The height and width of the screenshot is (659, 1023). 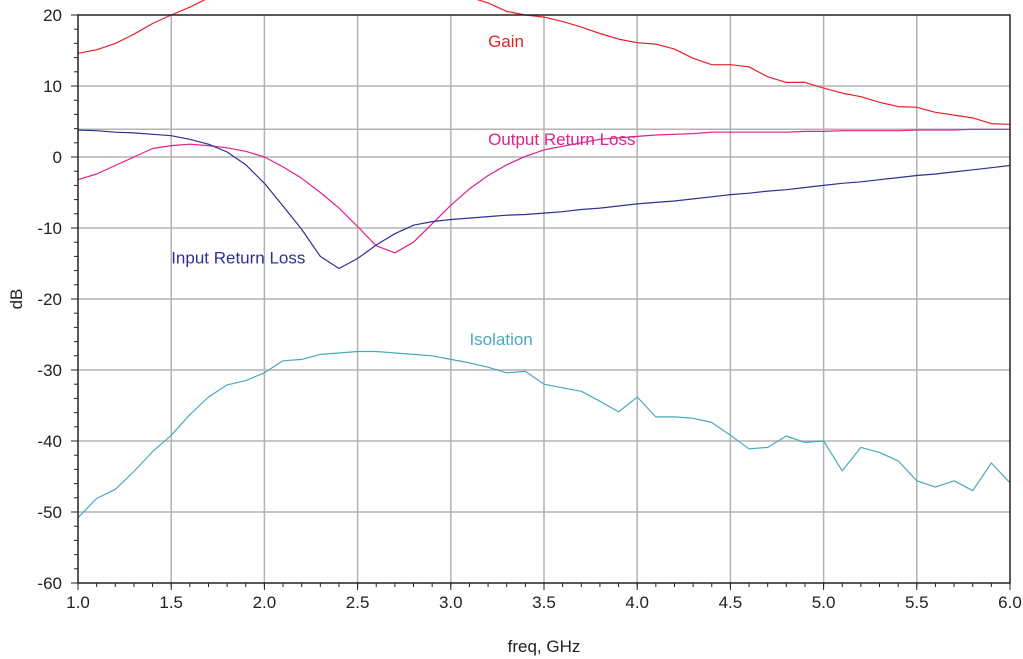 I want to click on y-tick-label: -10, so click(x=49, y=228).